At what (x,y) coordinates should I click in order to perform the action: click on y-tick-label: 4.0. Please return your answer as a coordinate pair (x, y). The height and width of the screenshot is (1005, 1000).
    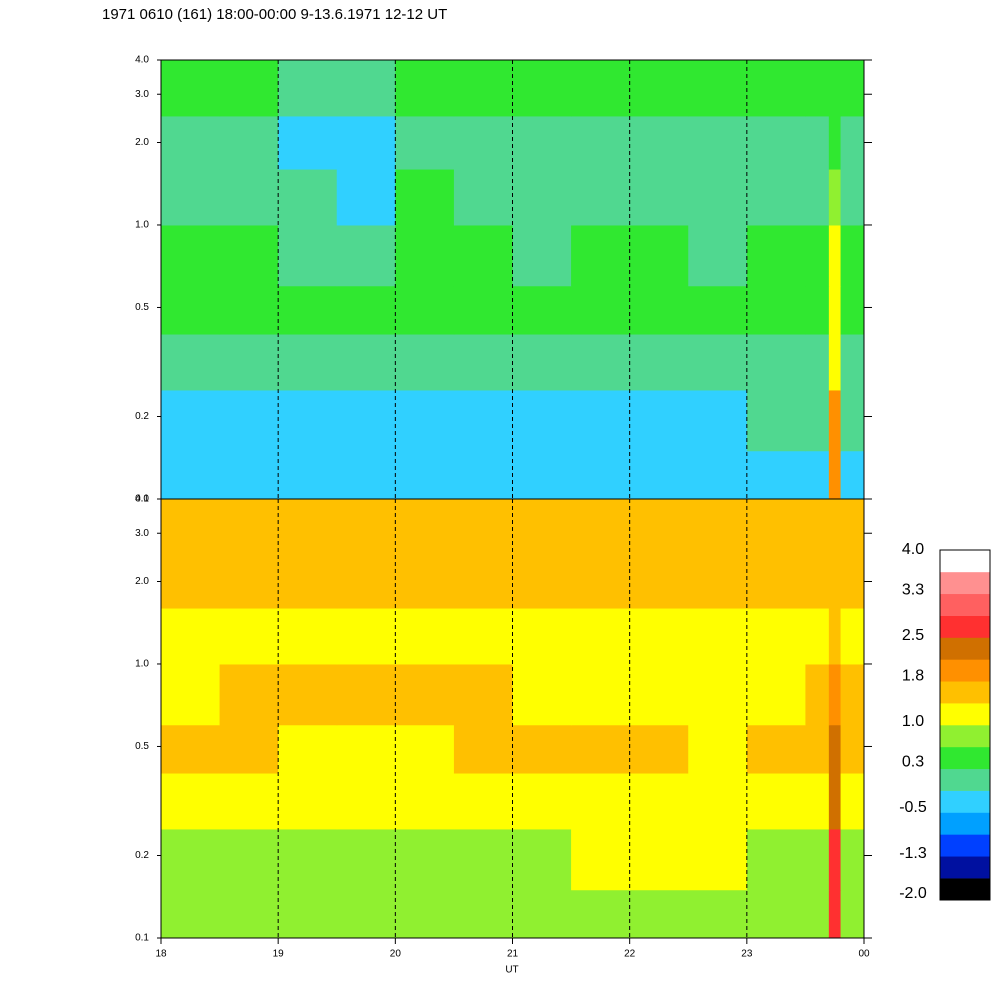
    Looking at the image, I should click on (142, 60).